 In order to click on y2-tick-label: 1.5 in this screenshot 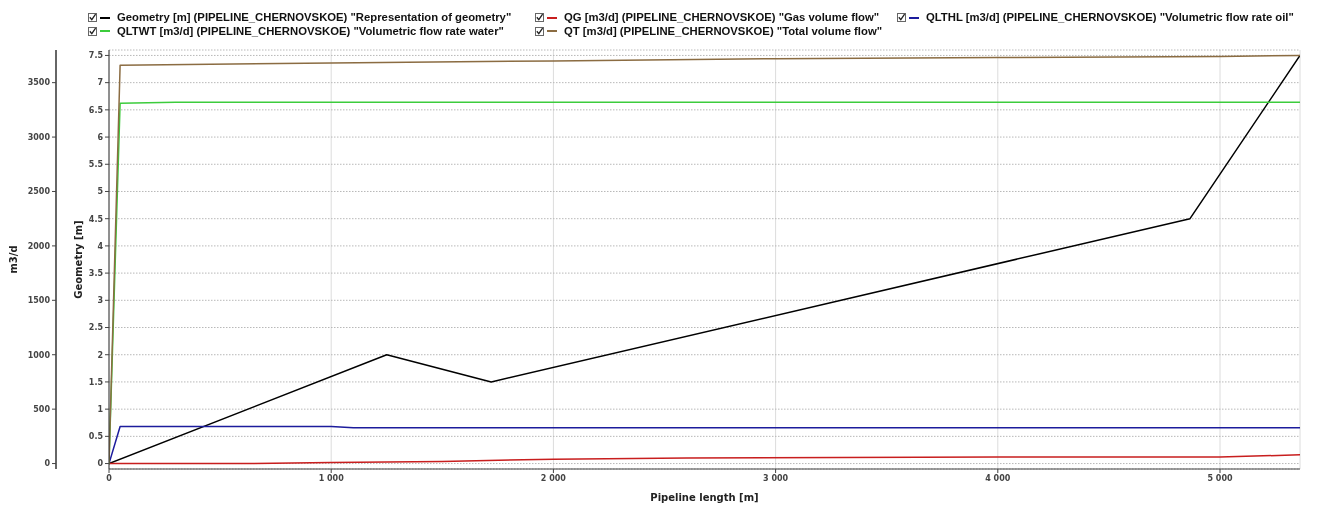, I will do `click(96, 382)`.